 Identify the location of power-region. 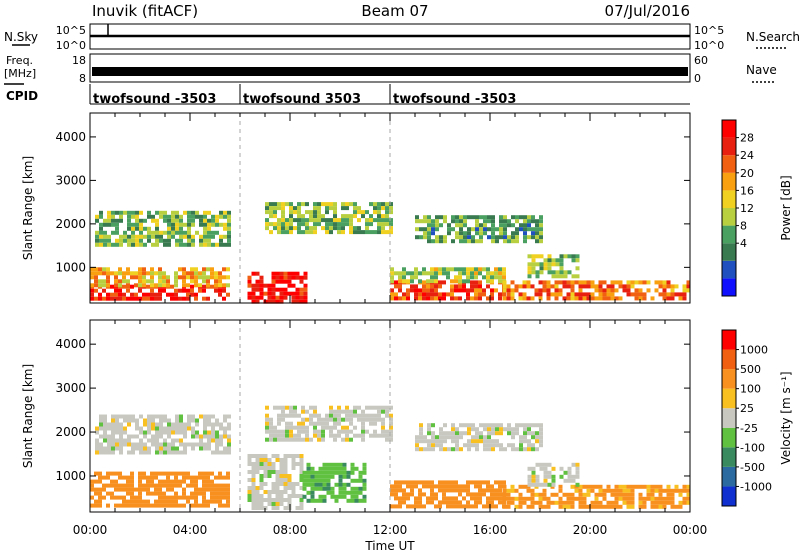
(553, 266).